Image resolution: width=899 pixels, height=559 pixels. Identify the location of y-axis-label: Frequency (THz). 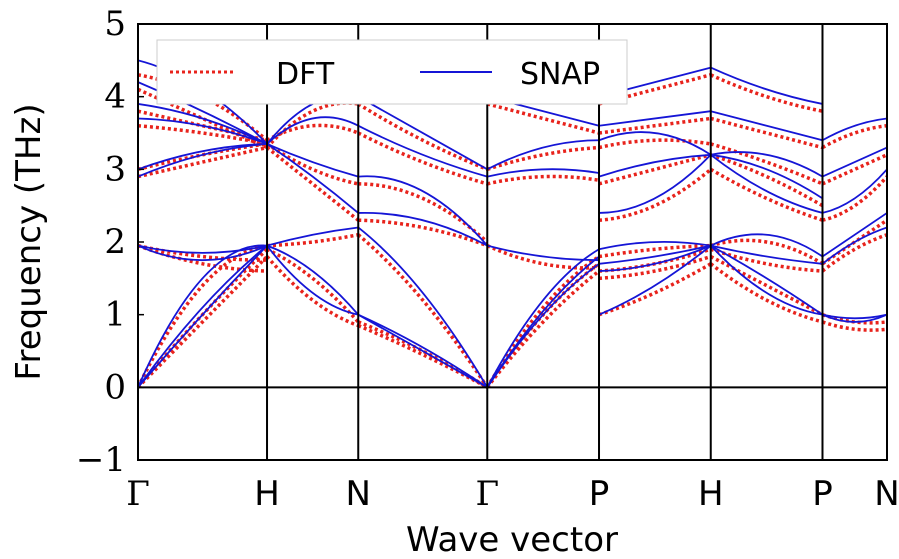
(29, 241).